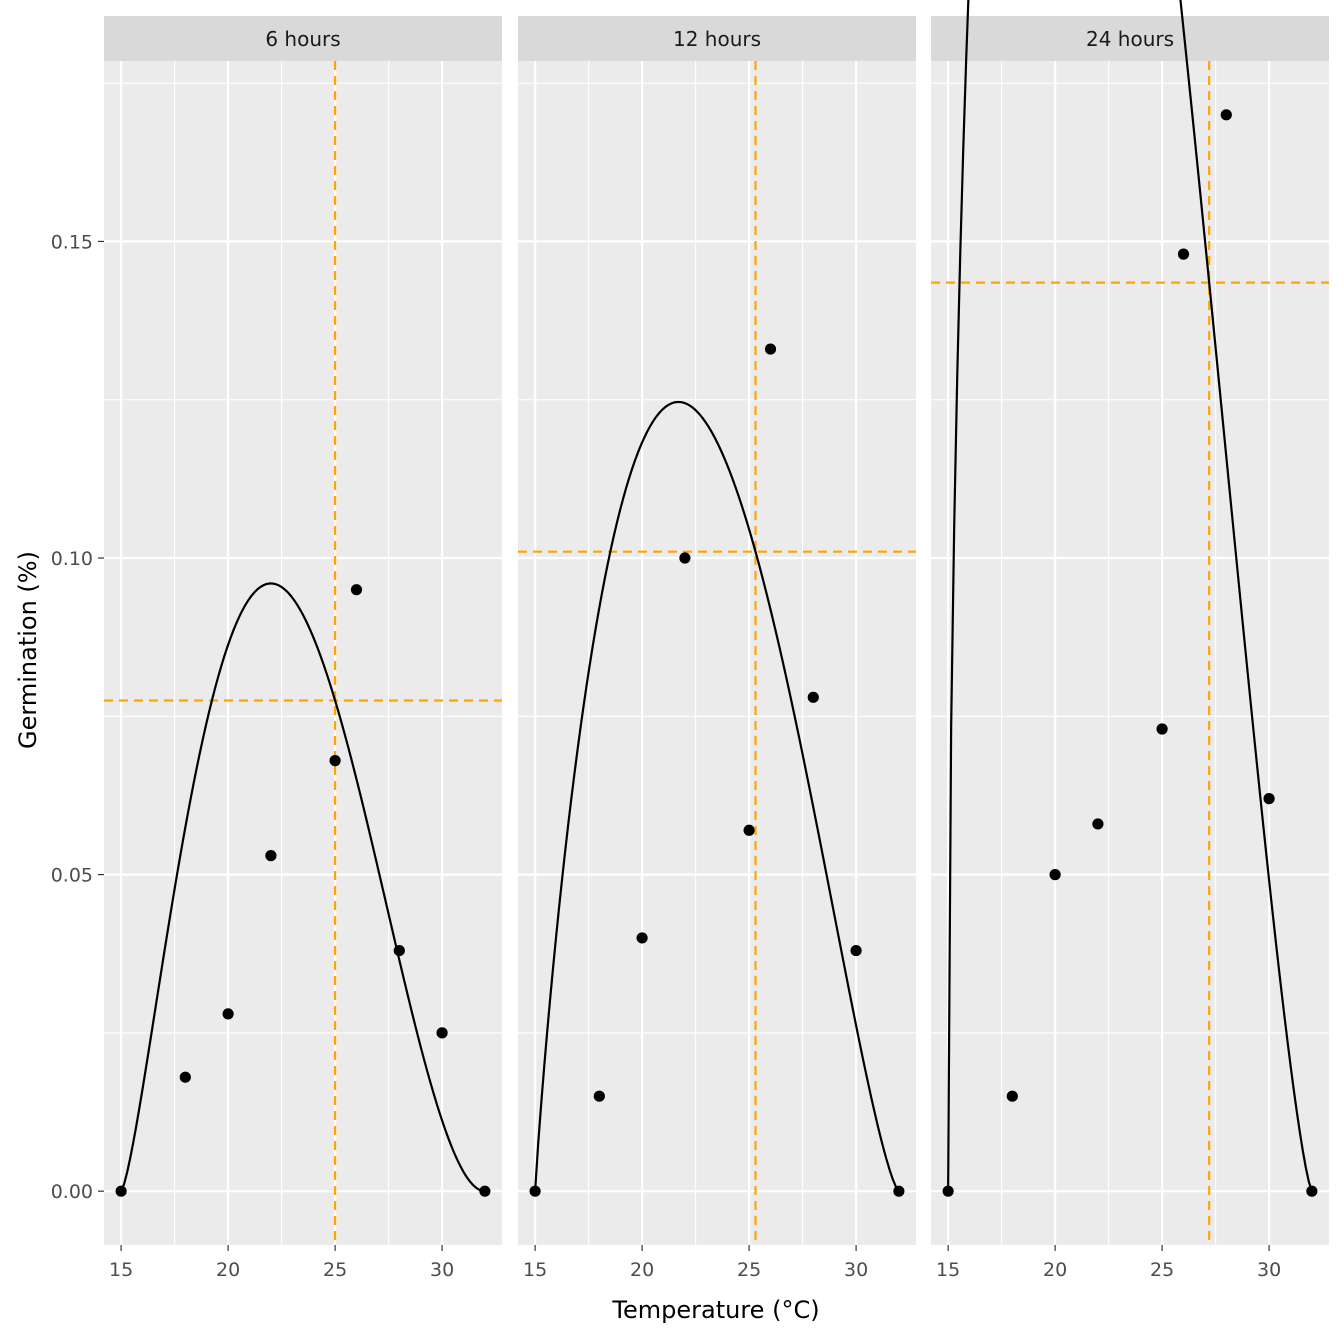  Describe the element at coordinates (72, 559) in the screenshot. I see `y-tick-label: 0.10` at that location.